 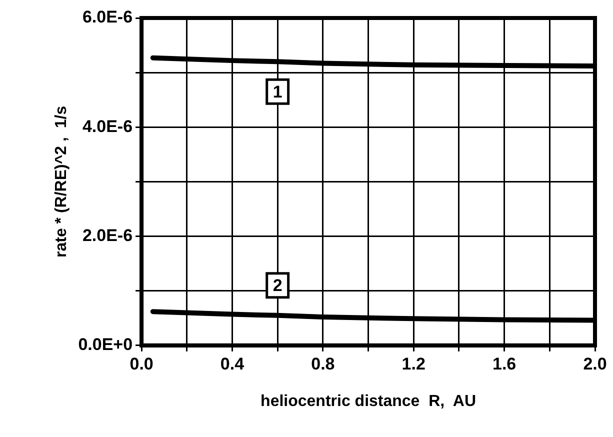 I want to click on series-label: 2, so click(x=277, y=286).